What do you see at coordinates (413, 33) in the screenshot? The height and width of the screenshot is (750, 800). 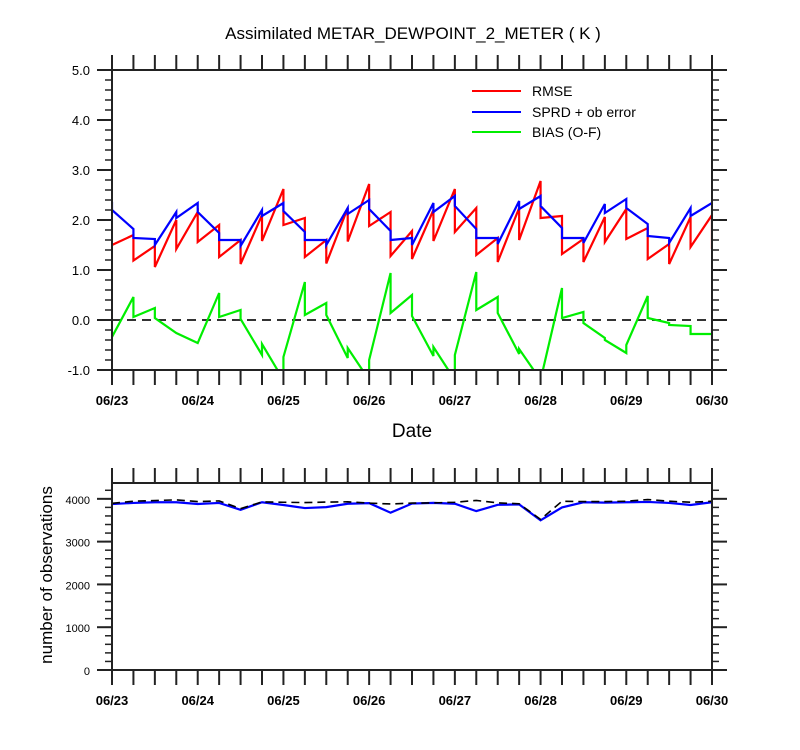 I see `chart-title: Assimilated METAR_DEWPOINT_2_METER ( K )` at bounding box center [413, 33].